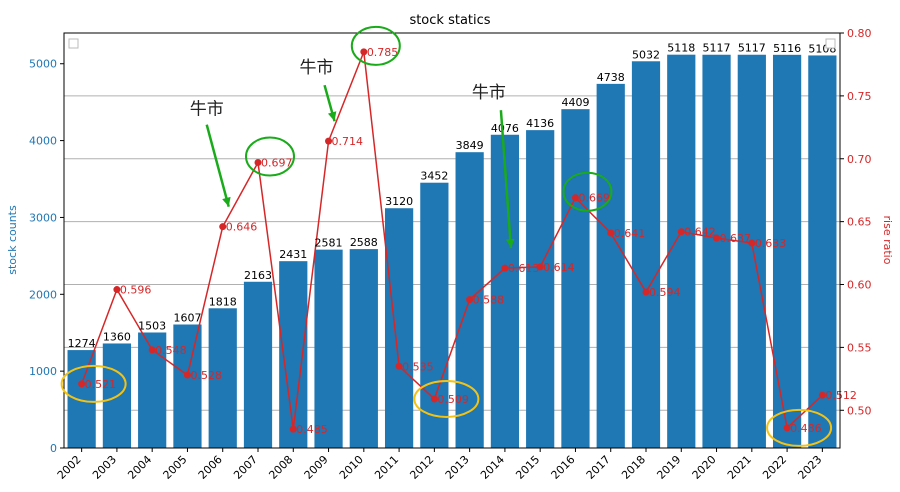 The height and width of the screenshot is (492, 900). I want to click on x-tick-label: 2013, so click(457, 467).